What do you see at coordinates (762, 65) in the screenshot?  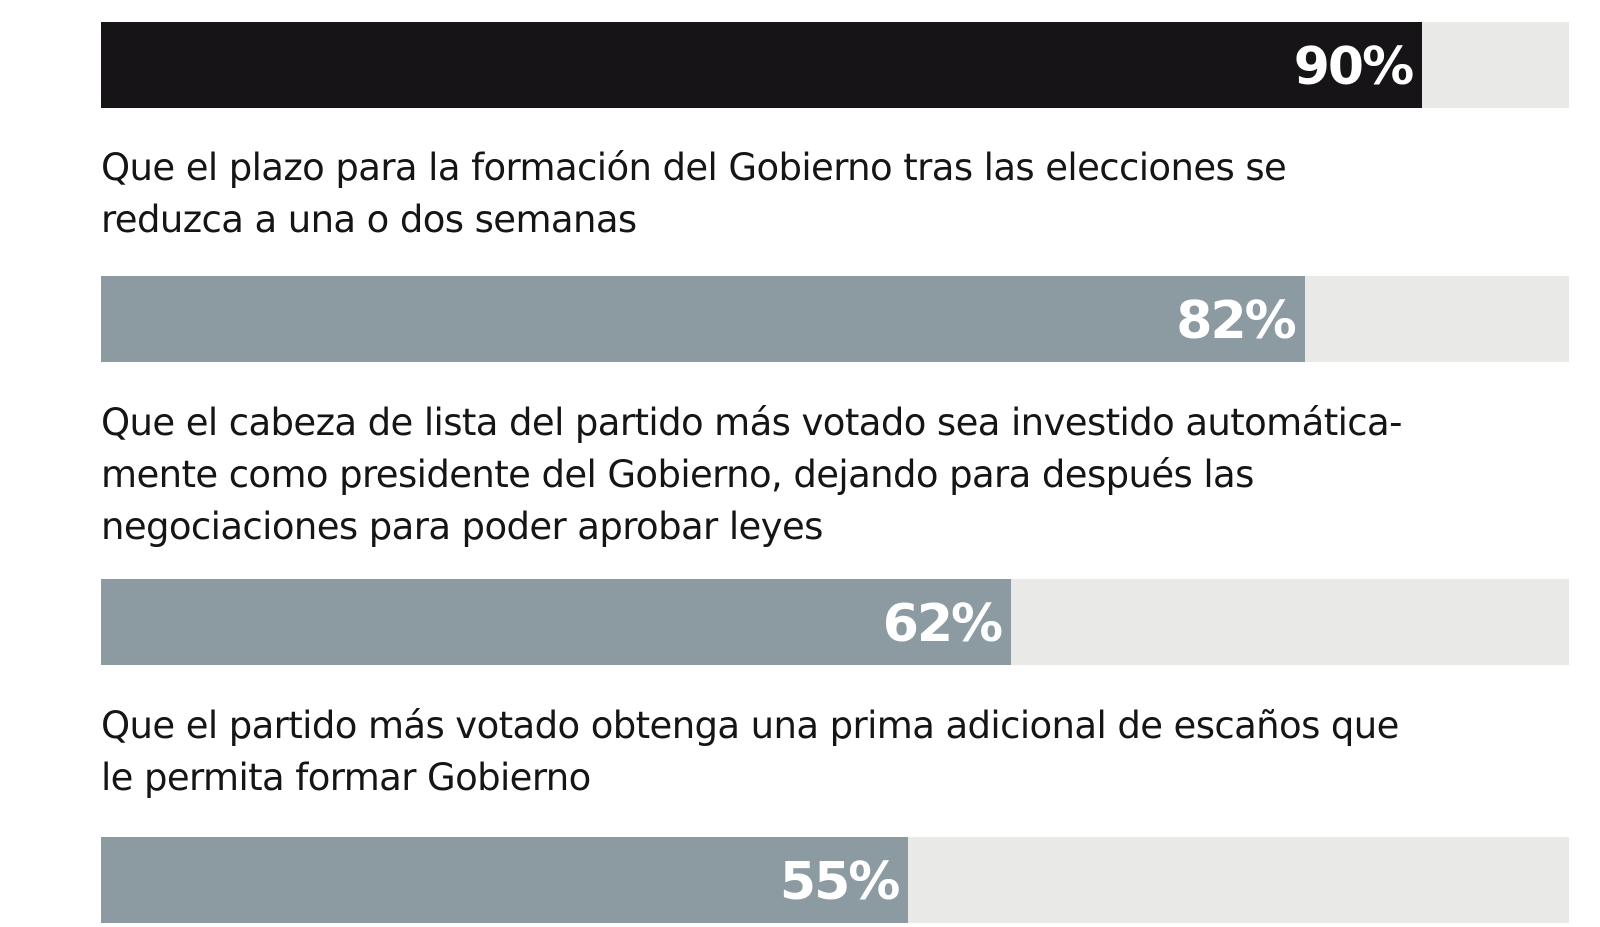 I see `bar: 90%` at bounding box center [762, 65].